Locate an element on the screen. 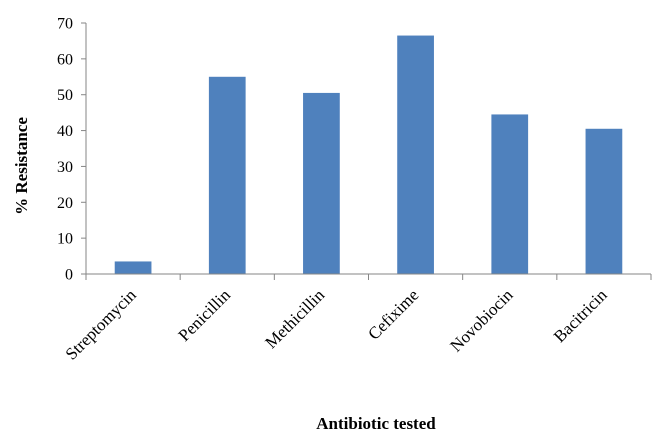 The image size is (656, 434). y-tick-label: 60 is located at coordinates (65, 59).